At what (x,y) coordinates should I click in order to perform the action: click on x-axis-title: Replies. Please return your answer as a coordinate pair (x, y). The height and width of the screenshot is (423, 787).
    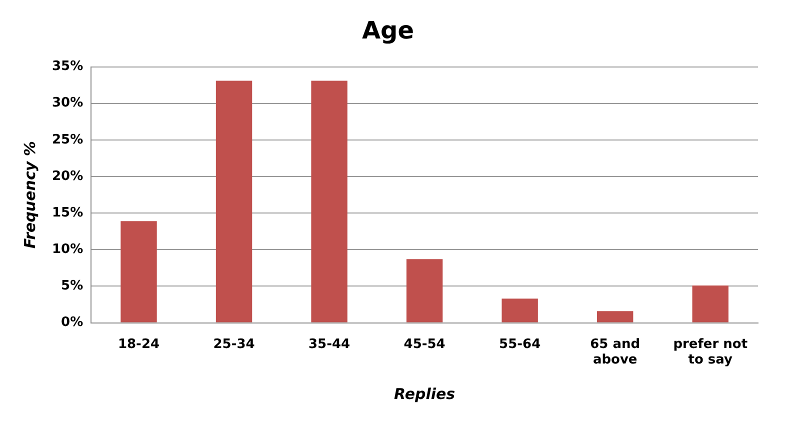
    Looking at the image, I should click on (425, 393).